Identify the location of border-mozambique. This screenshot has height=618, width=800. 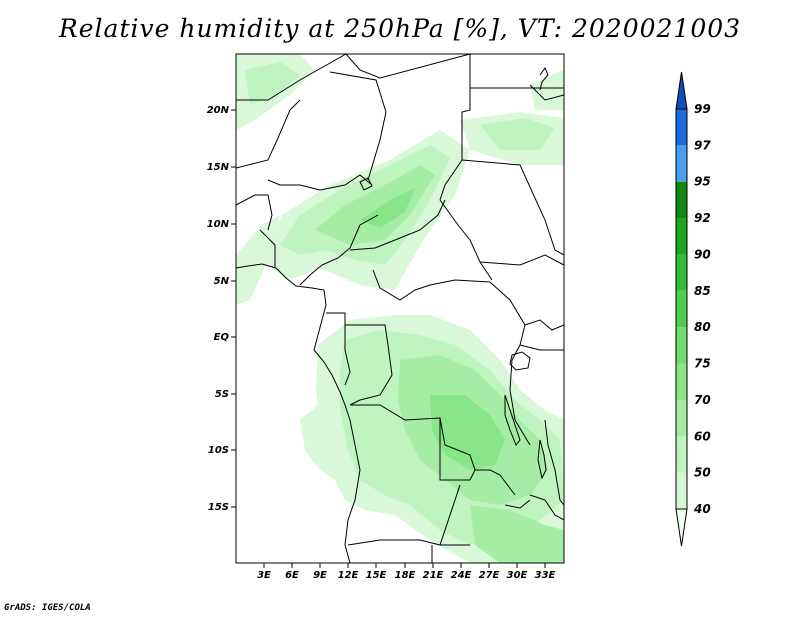
(546, 507).